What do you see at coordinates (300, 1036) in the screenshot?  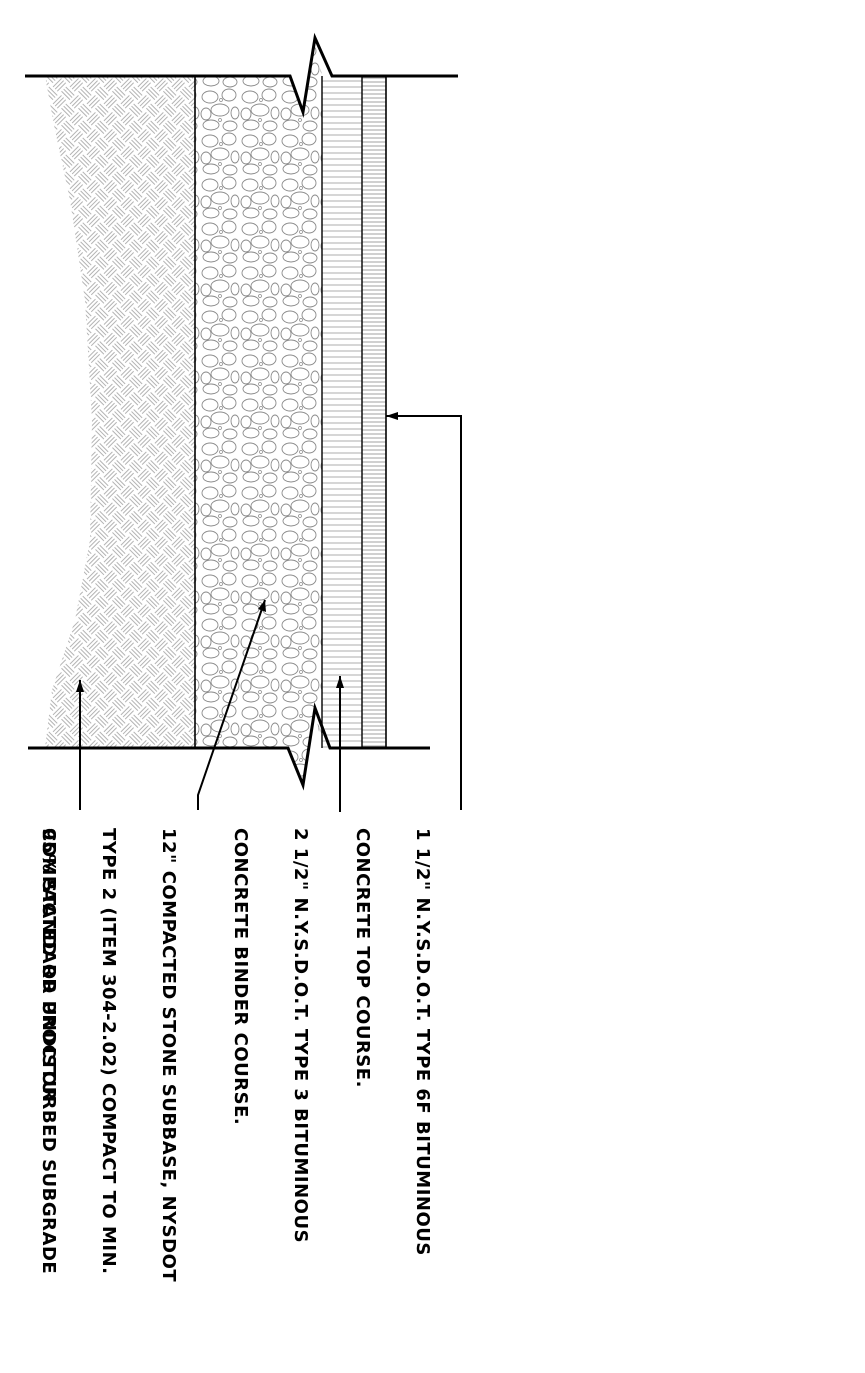 I see `note-binder-course-line-1: 2 1/2" N.Y.S.D.O.T. TYPE 3 BITUMINOUS` at bounding box center [300, 1036].